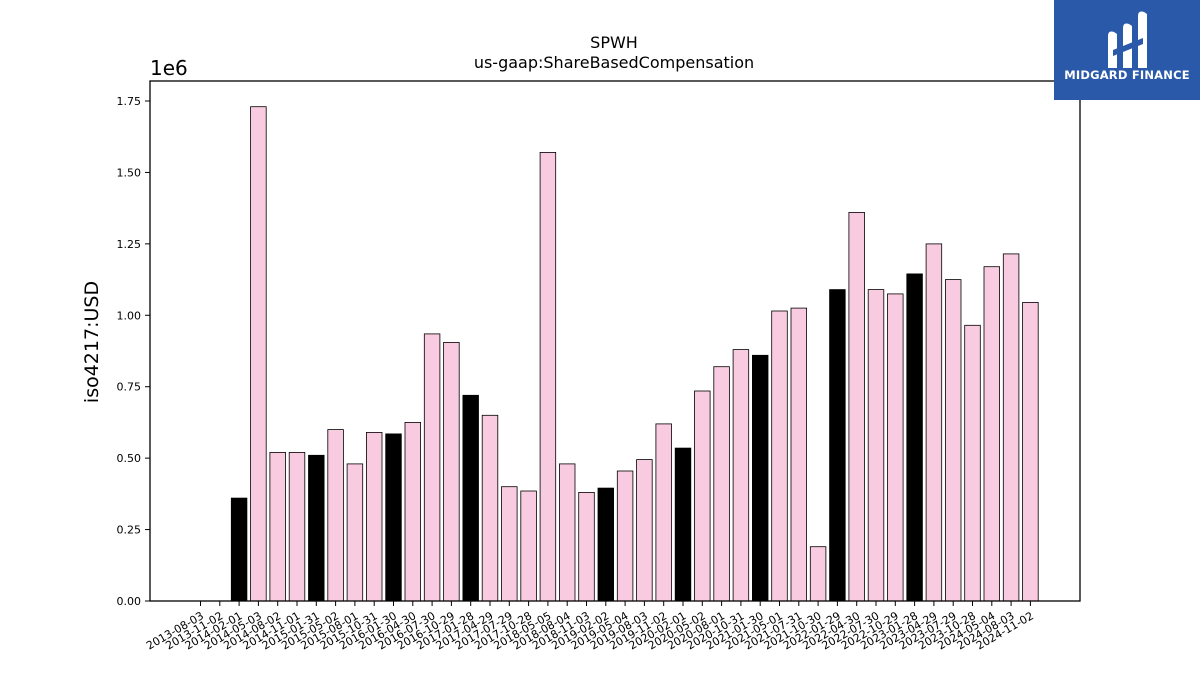 The width and height of the screenshot is (1200, 675). Describe the element at coordinates (614, 62) in the screenshot. I see `chart-subtitle: us-gaap:ShareBasedCompensation` at that location.